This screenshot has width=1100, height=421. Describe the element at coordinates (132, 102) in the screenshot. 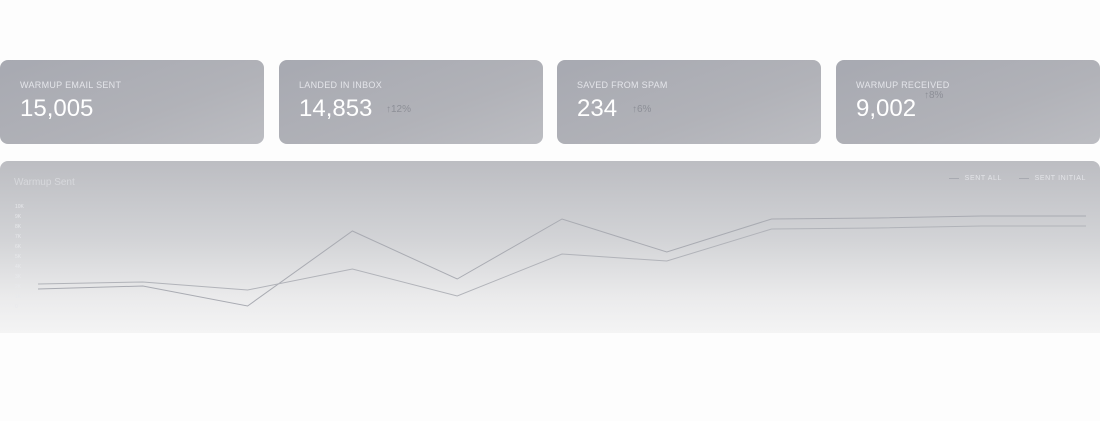

I see `stat-card-warmup-email-sent: WARMUP EMAIL SENT 15,005` at that location.